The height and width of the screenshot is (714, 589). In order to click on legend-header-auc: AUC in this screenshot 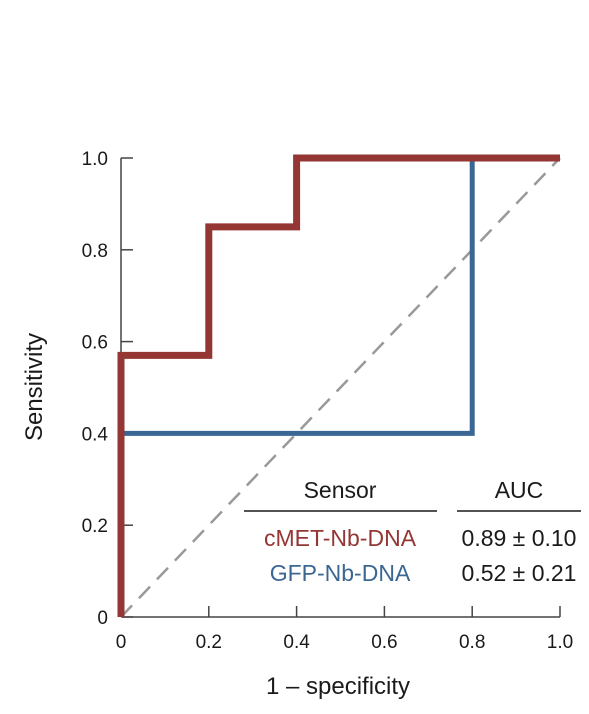, I will do `click(519, 490)`.